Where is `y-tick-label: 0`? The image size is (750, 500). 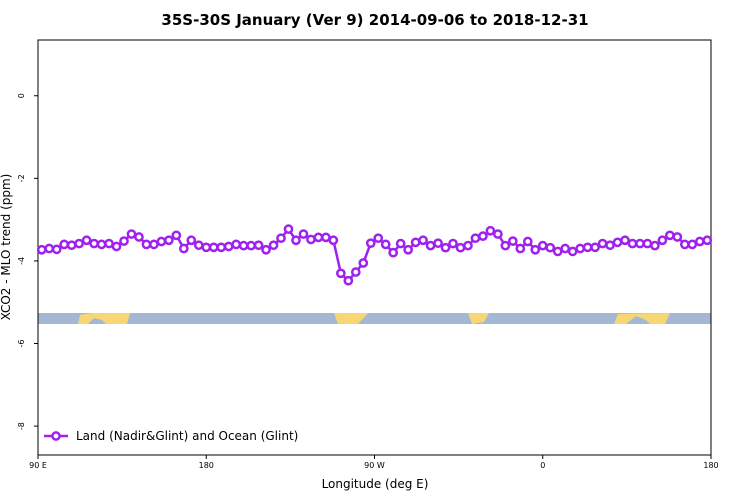 y-tick-label: 0 is located at coordinates (21, 95).